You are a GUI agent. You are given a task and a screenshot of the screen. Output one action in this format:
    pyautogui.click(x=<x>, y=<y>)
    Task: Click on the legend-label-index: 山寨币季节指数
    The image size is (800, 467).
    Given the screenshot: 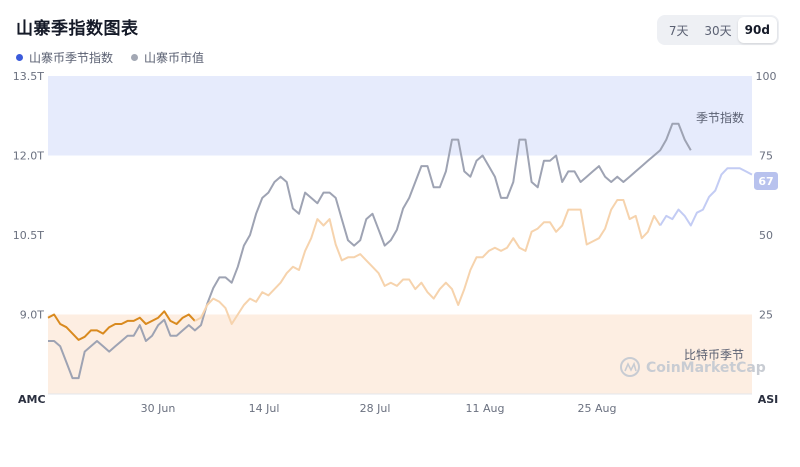 What is the action you would take?
    pyautogui.click(x=71, y=58)
    